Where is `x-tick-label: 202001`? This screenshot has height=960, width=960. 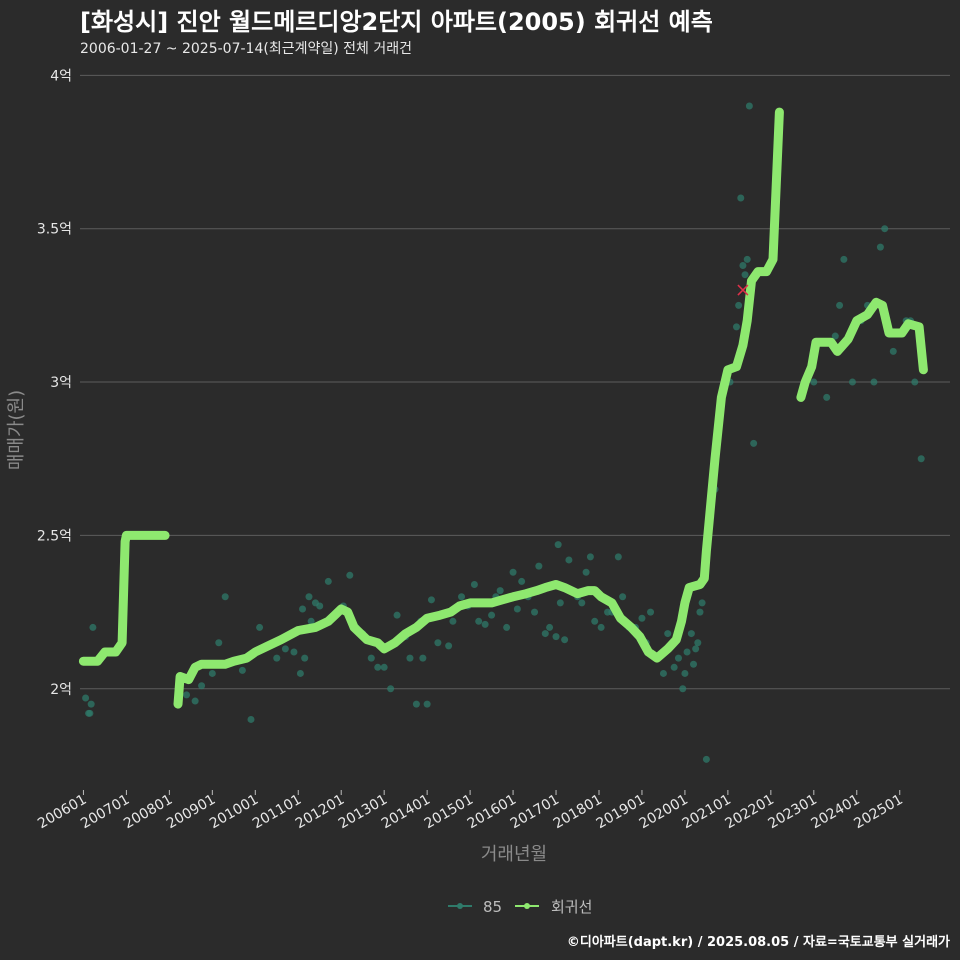 x-tick-label: 202001 is located at coordinates (664, 812).